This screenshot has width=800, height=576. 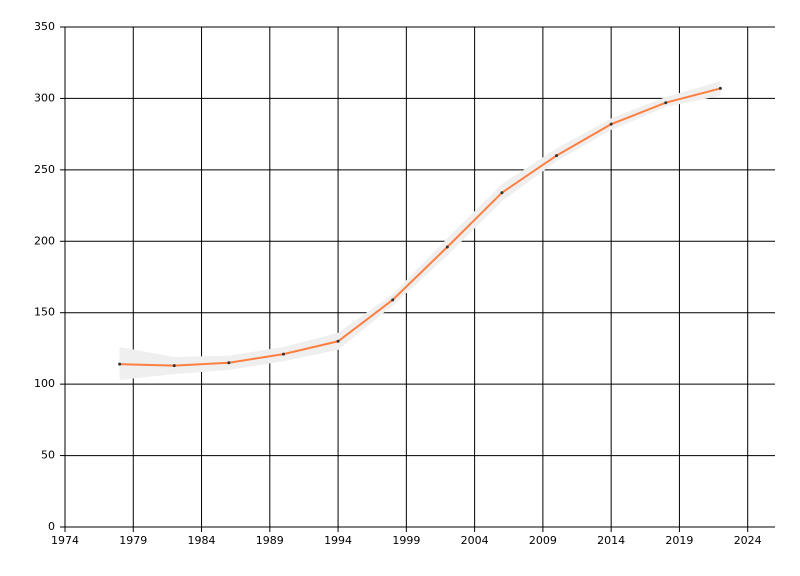 What do you see at coordinates (543, 540) in the screenshot?
I see `x-tick-label: 2009` at bounding box center [543, 540].